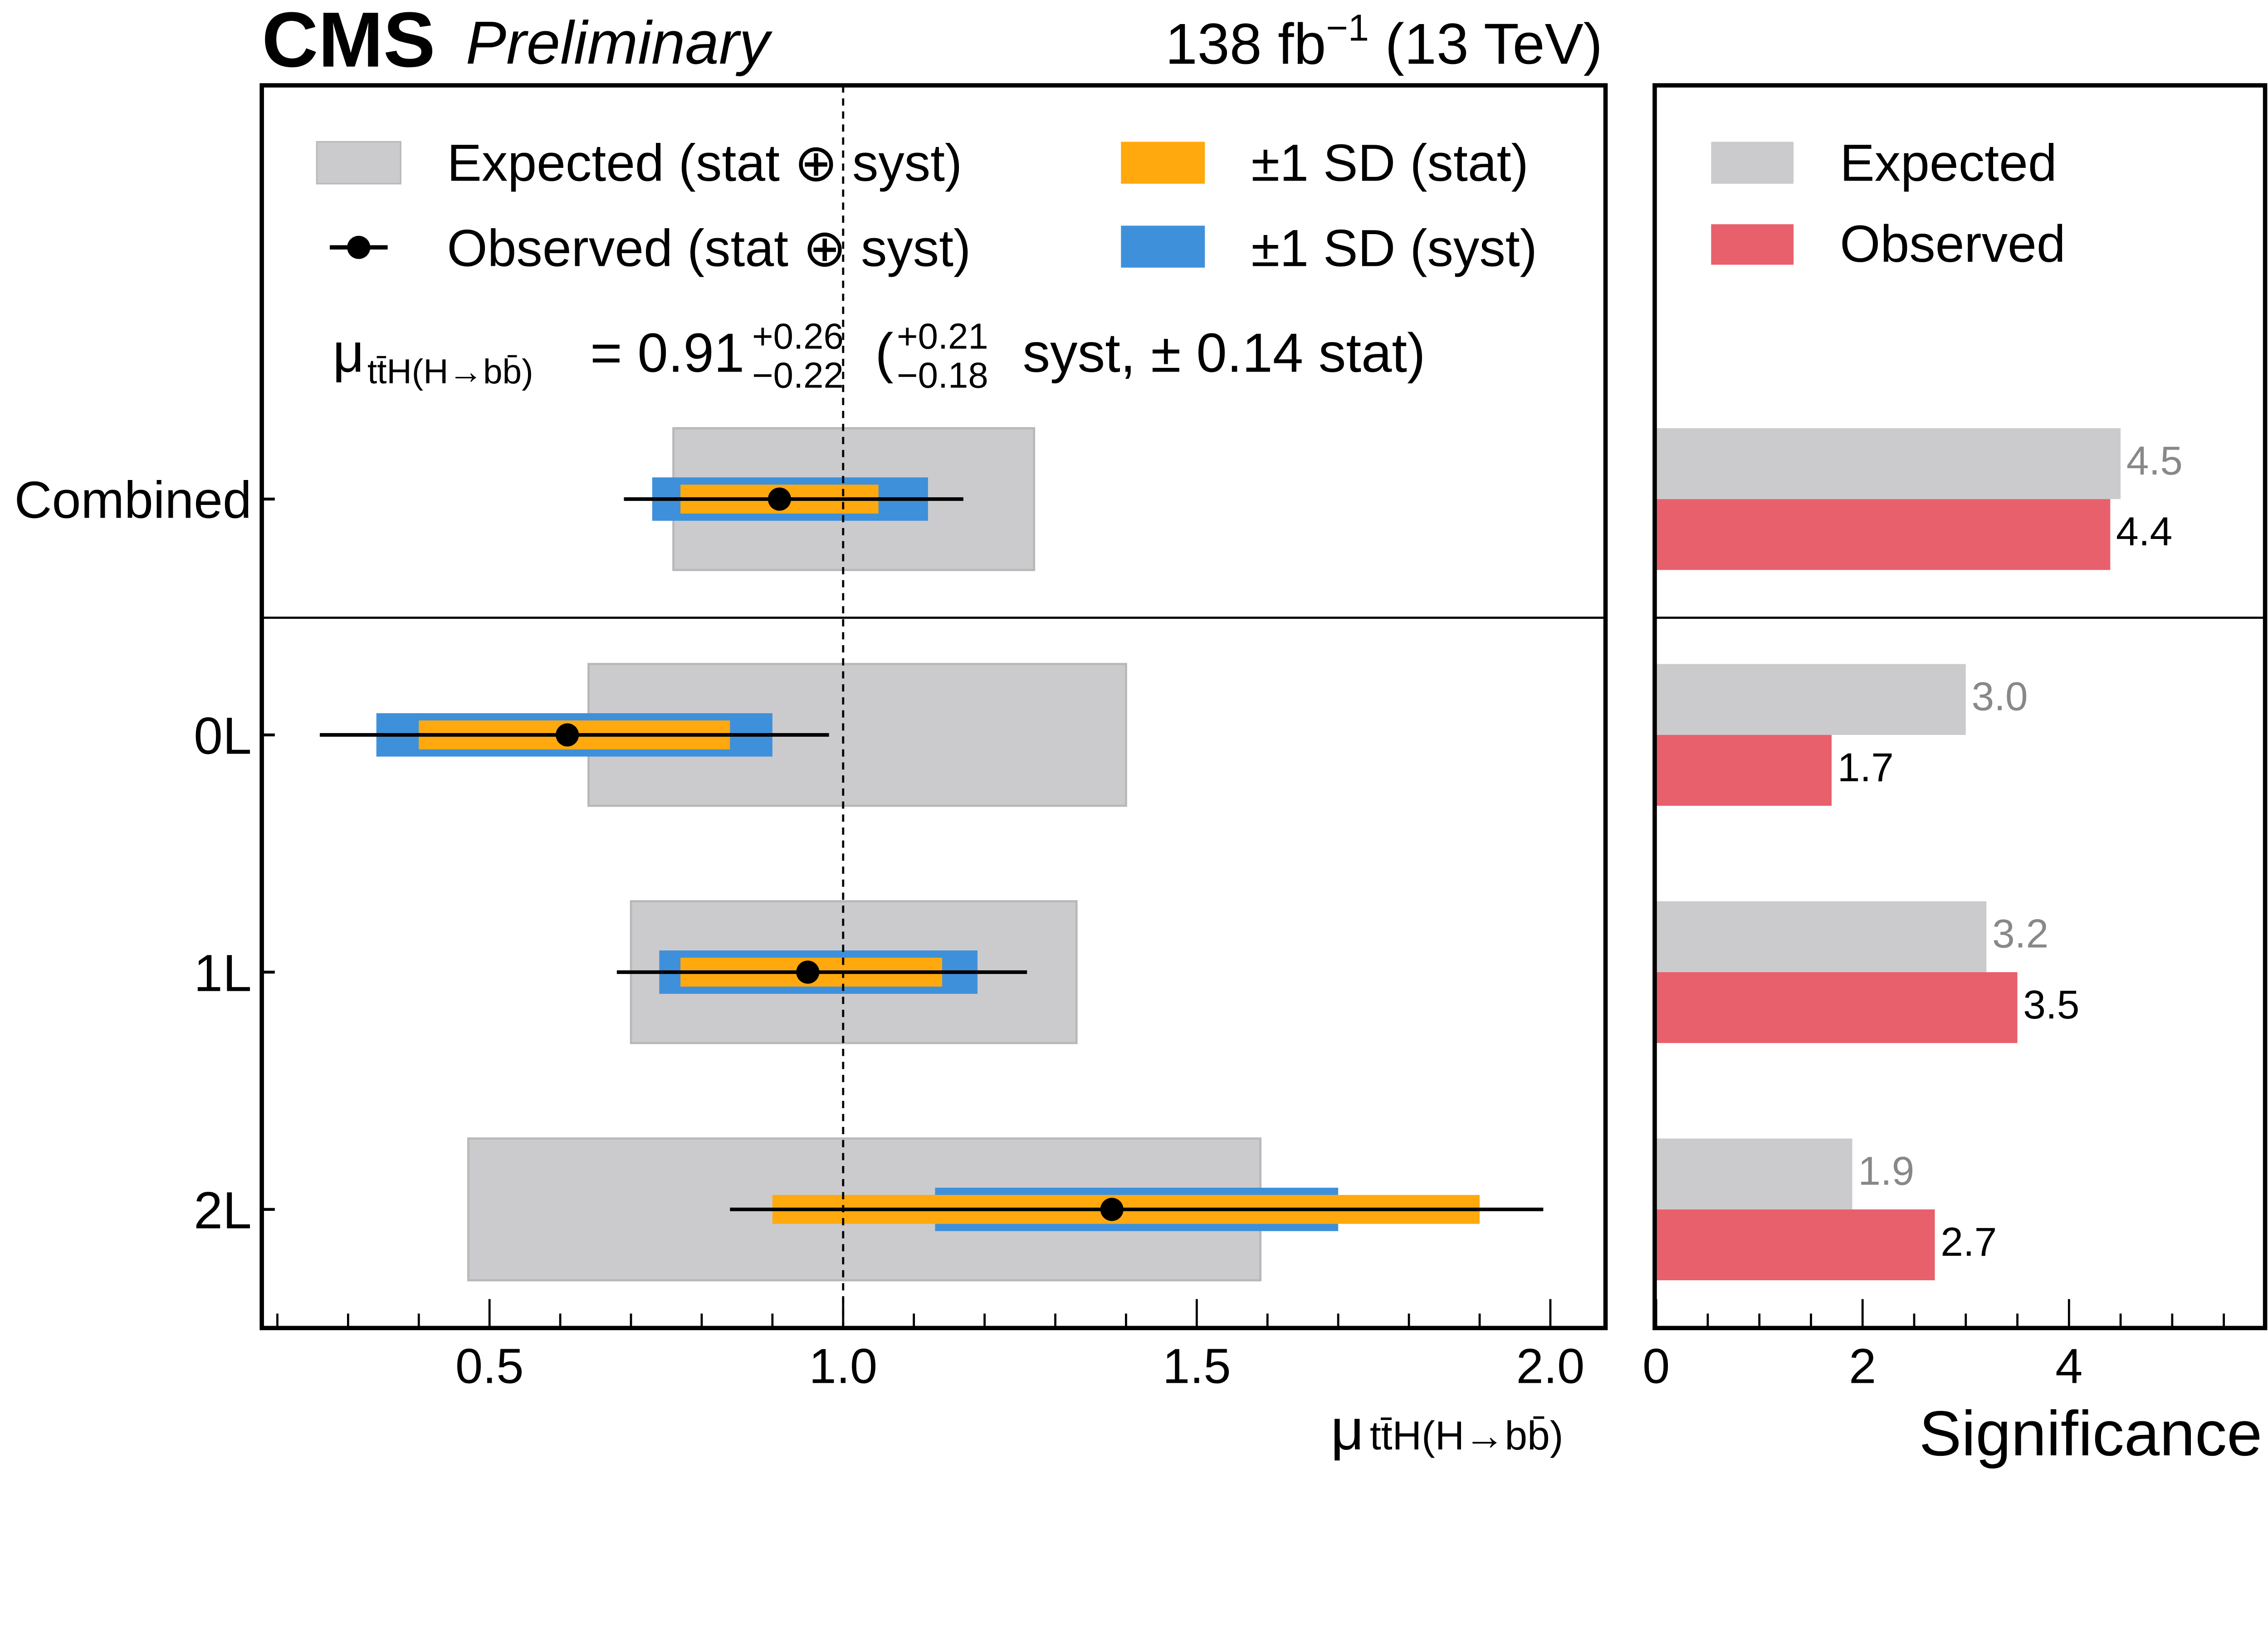  Describe the element at coordinates (1811, 699) in the screenshot. I see `expected-significance-bar-0L` at that location.